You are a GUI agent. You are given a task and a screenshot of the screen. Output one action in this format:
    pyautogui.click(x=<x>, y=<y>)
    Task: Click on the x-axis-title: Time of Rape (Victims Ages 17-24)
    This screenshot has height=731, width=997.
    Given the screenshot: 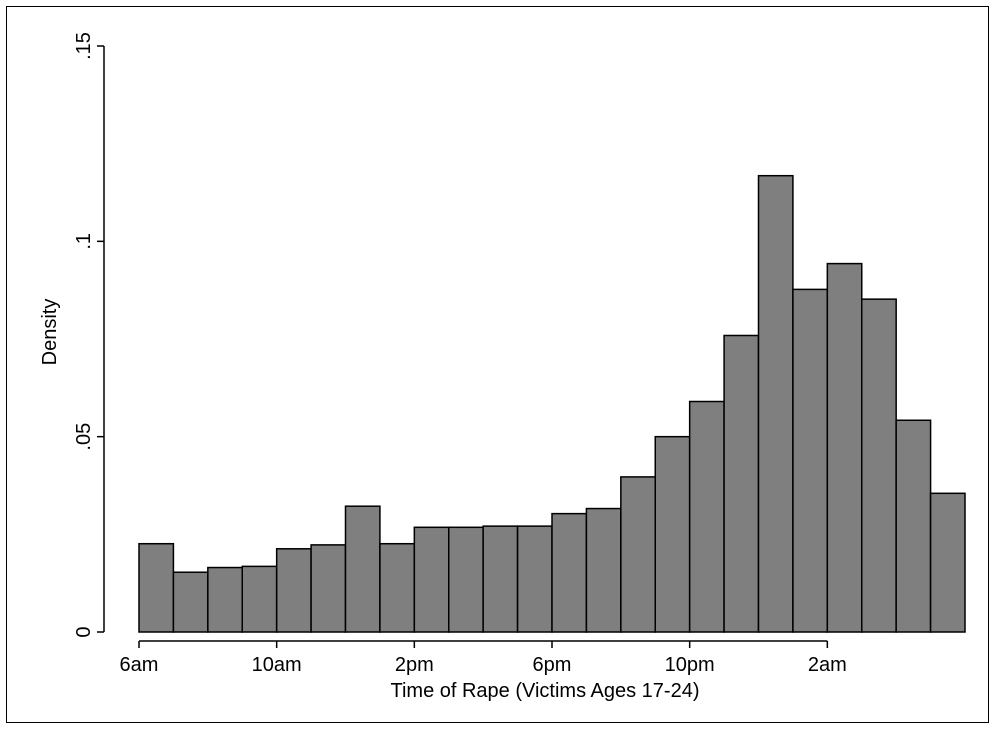 What is the action you would take?
    pyautogui.click(x=544, y=691)
    